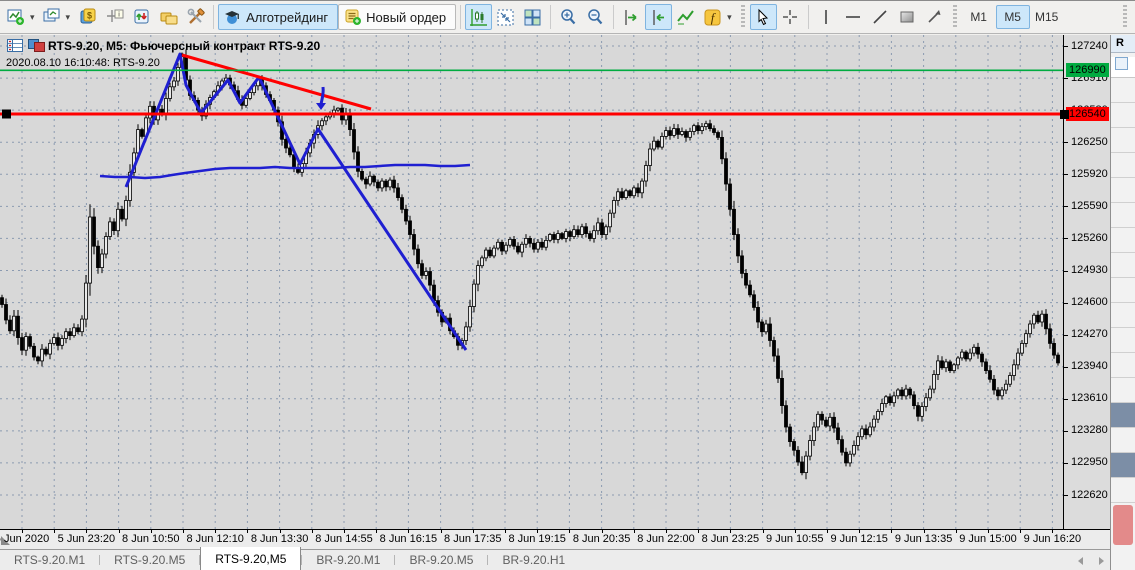  I want to click on price-tick-label: 124600, so click(1089, 302).